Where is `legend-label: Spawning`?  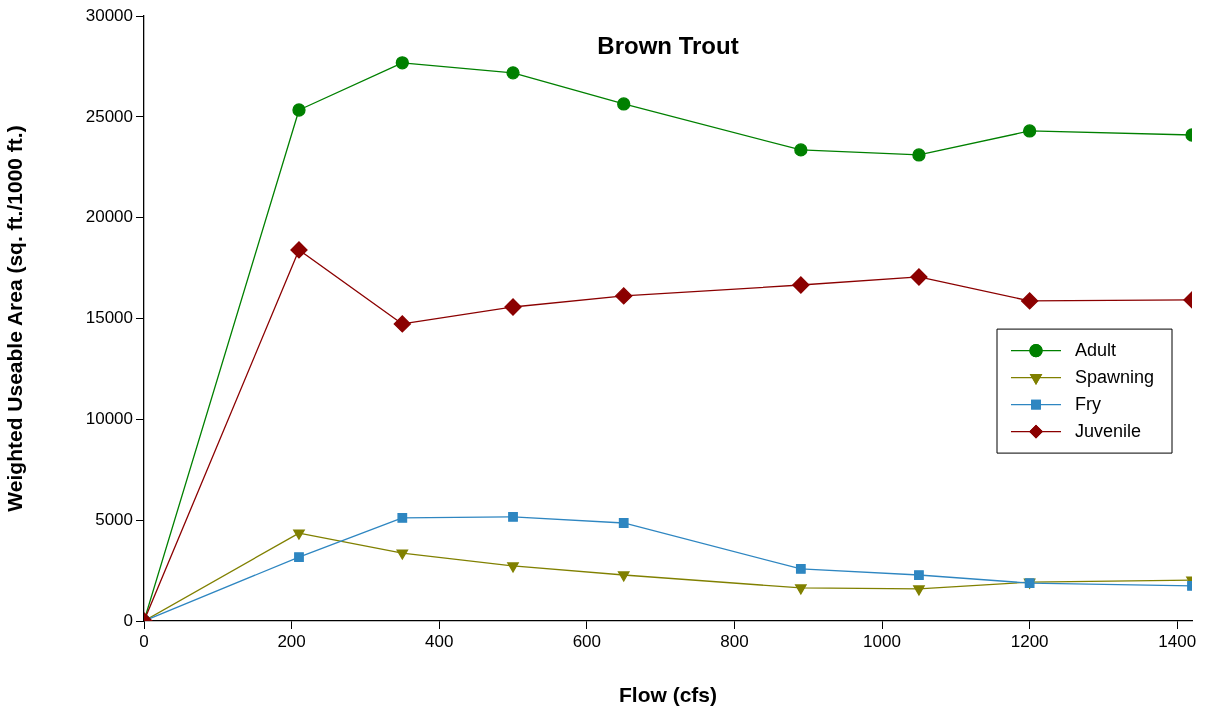
legend-label: Spawning is located at coordinates (1115, 376).